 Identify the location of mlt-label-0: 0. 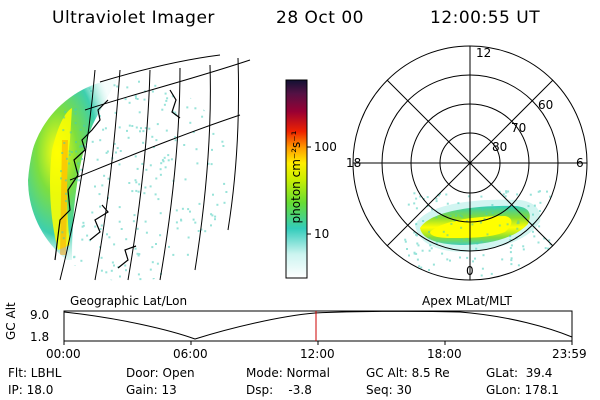
(470, 271).